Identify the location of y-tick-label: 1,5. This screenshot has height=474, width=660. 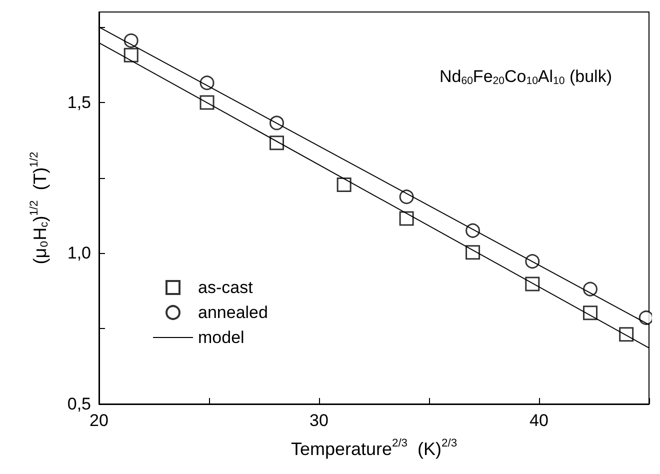
(79, 102).